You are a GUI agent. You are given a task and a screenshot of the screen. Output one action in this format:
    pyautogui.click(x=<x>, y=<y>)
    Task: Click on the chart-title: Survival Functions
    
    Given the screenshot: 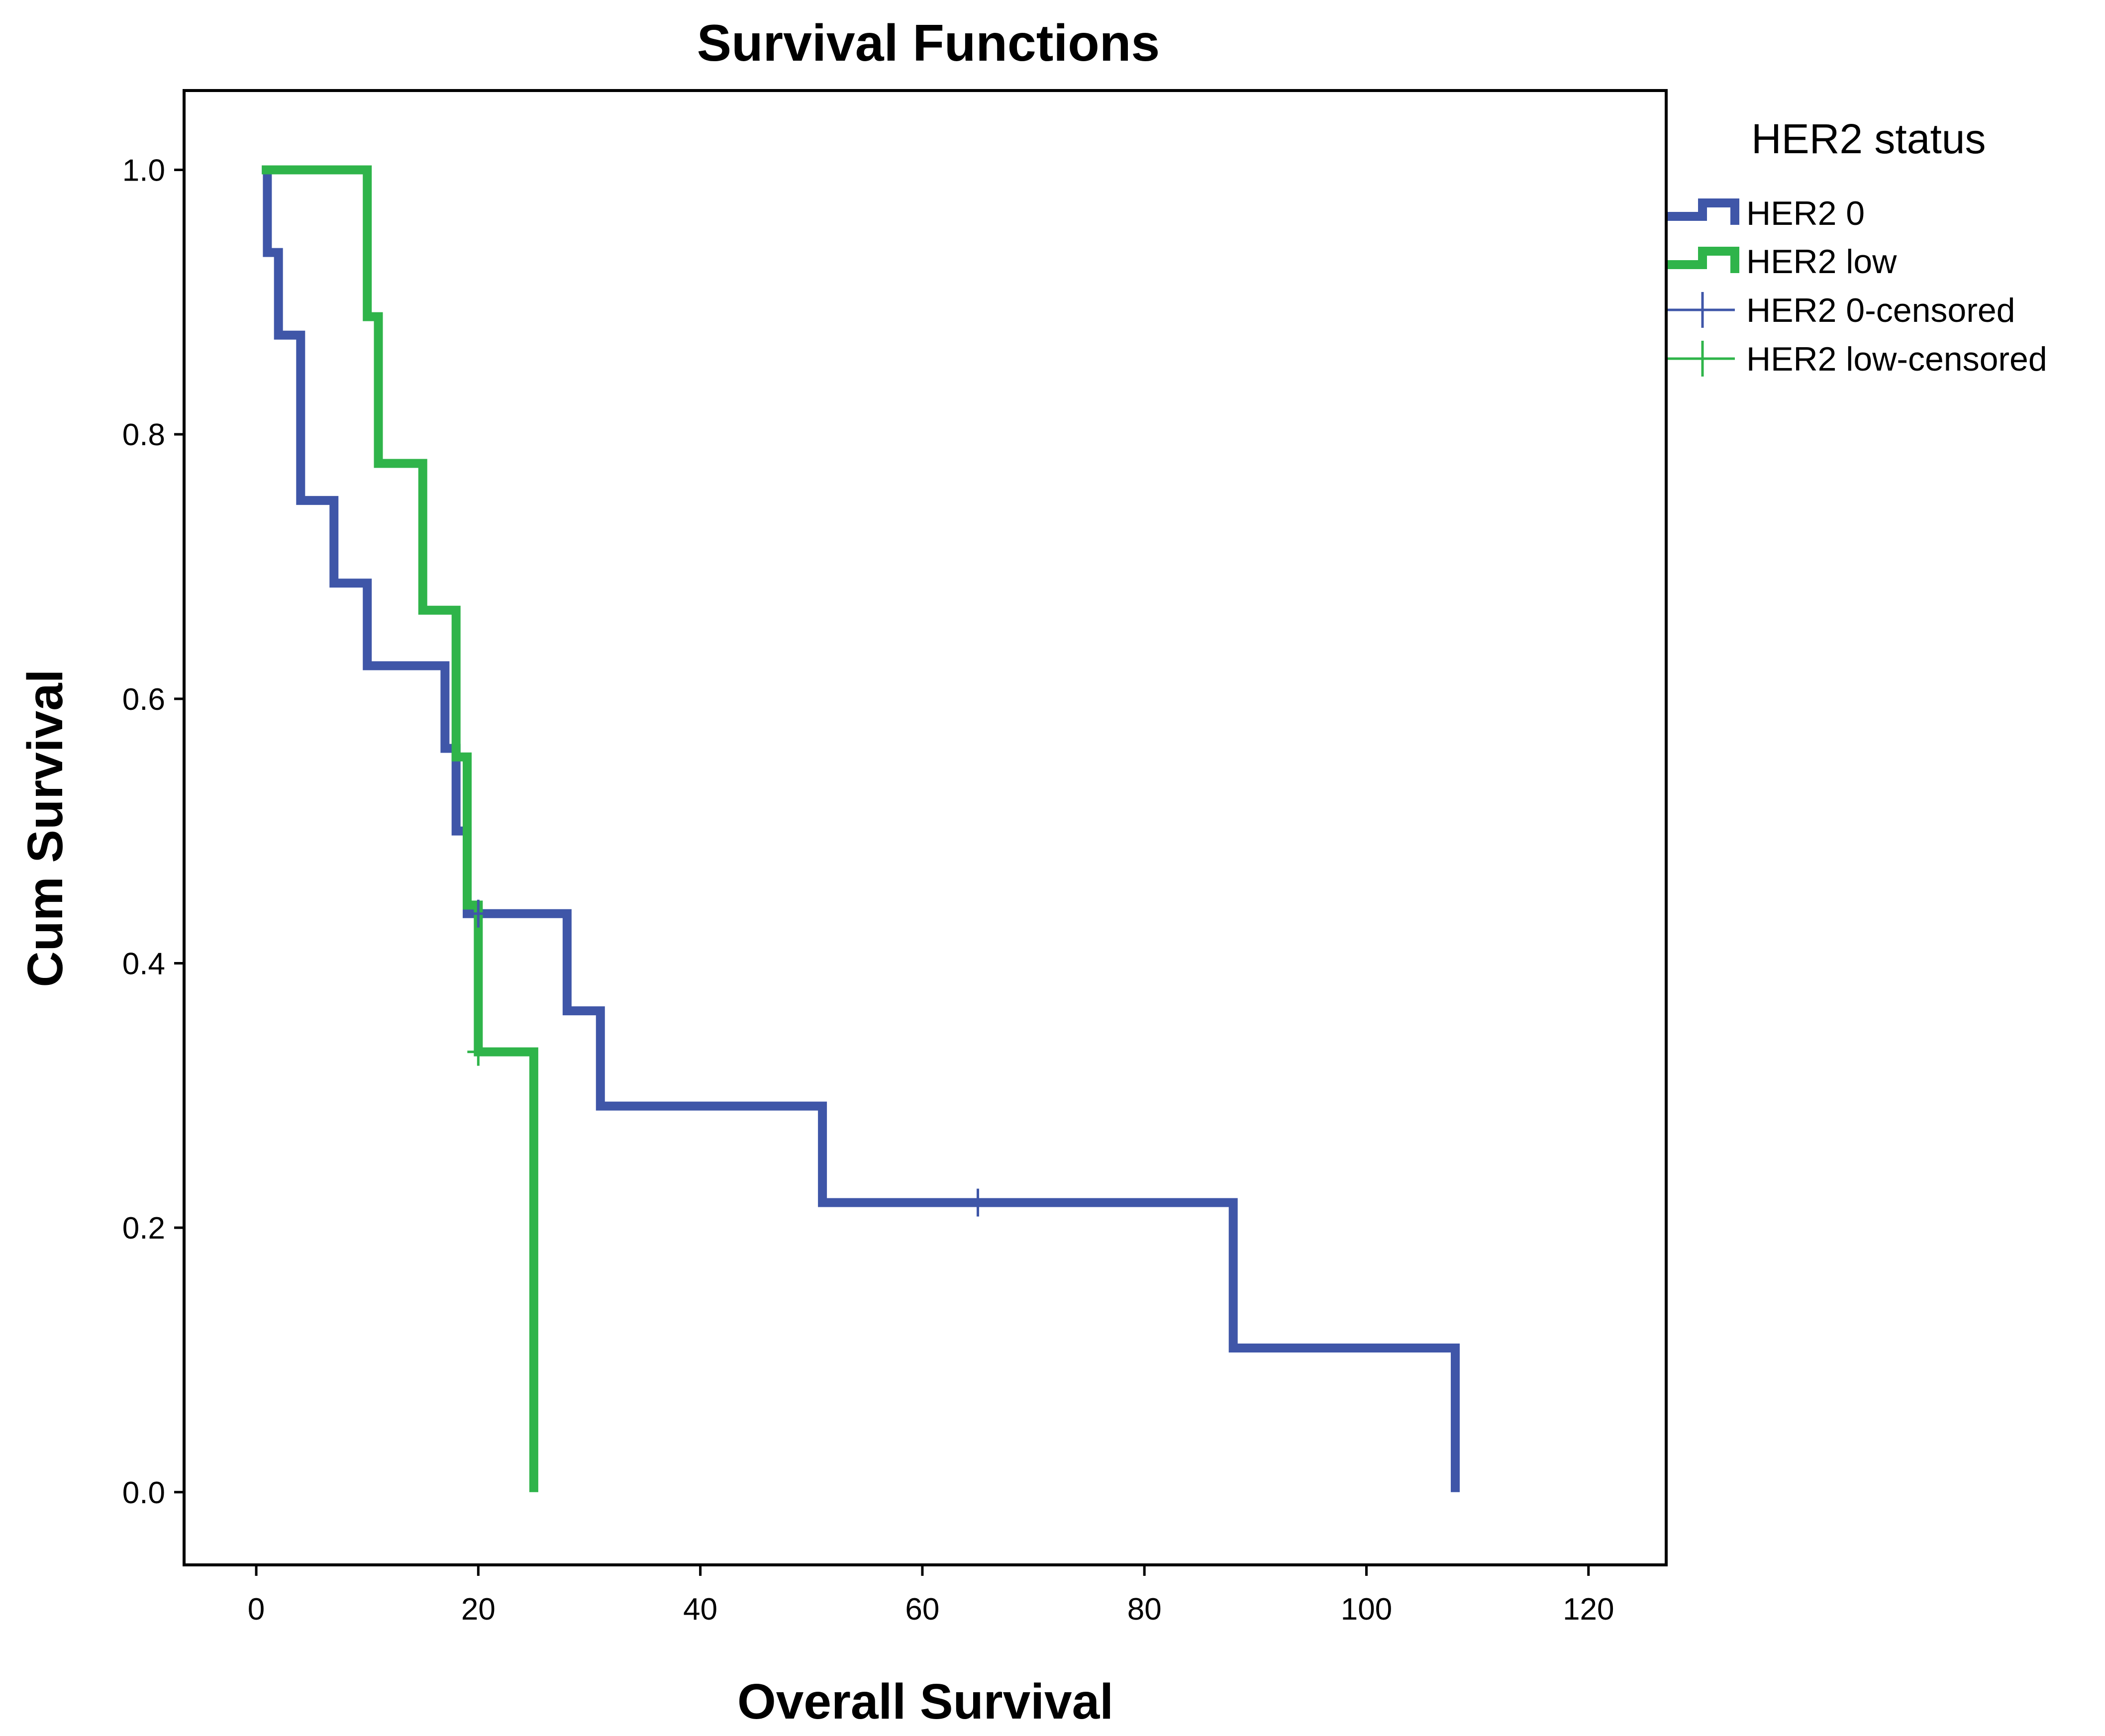 What is the action you would take?
    pyautogui.click(x=928, y=43)
    